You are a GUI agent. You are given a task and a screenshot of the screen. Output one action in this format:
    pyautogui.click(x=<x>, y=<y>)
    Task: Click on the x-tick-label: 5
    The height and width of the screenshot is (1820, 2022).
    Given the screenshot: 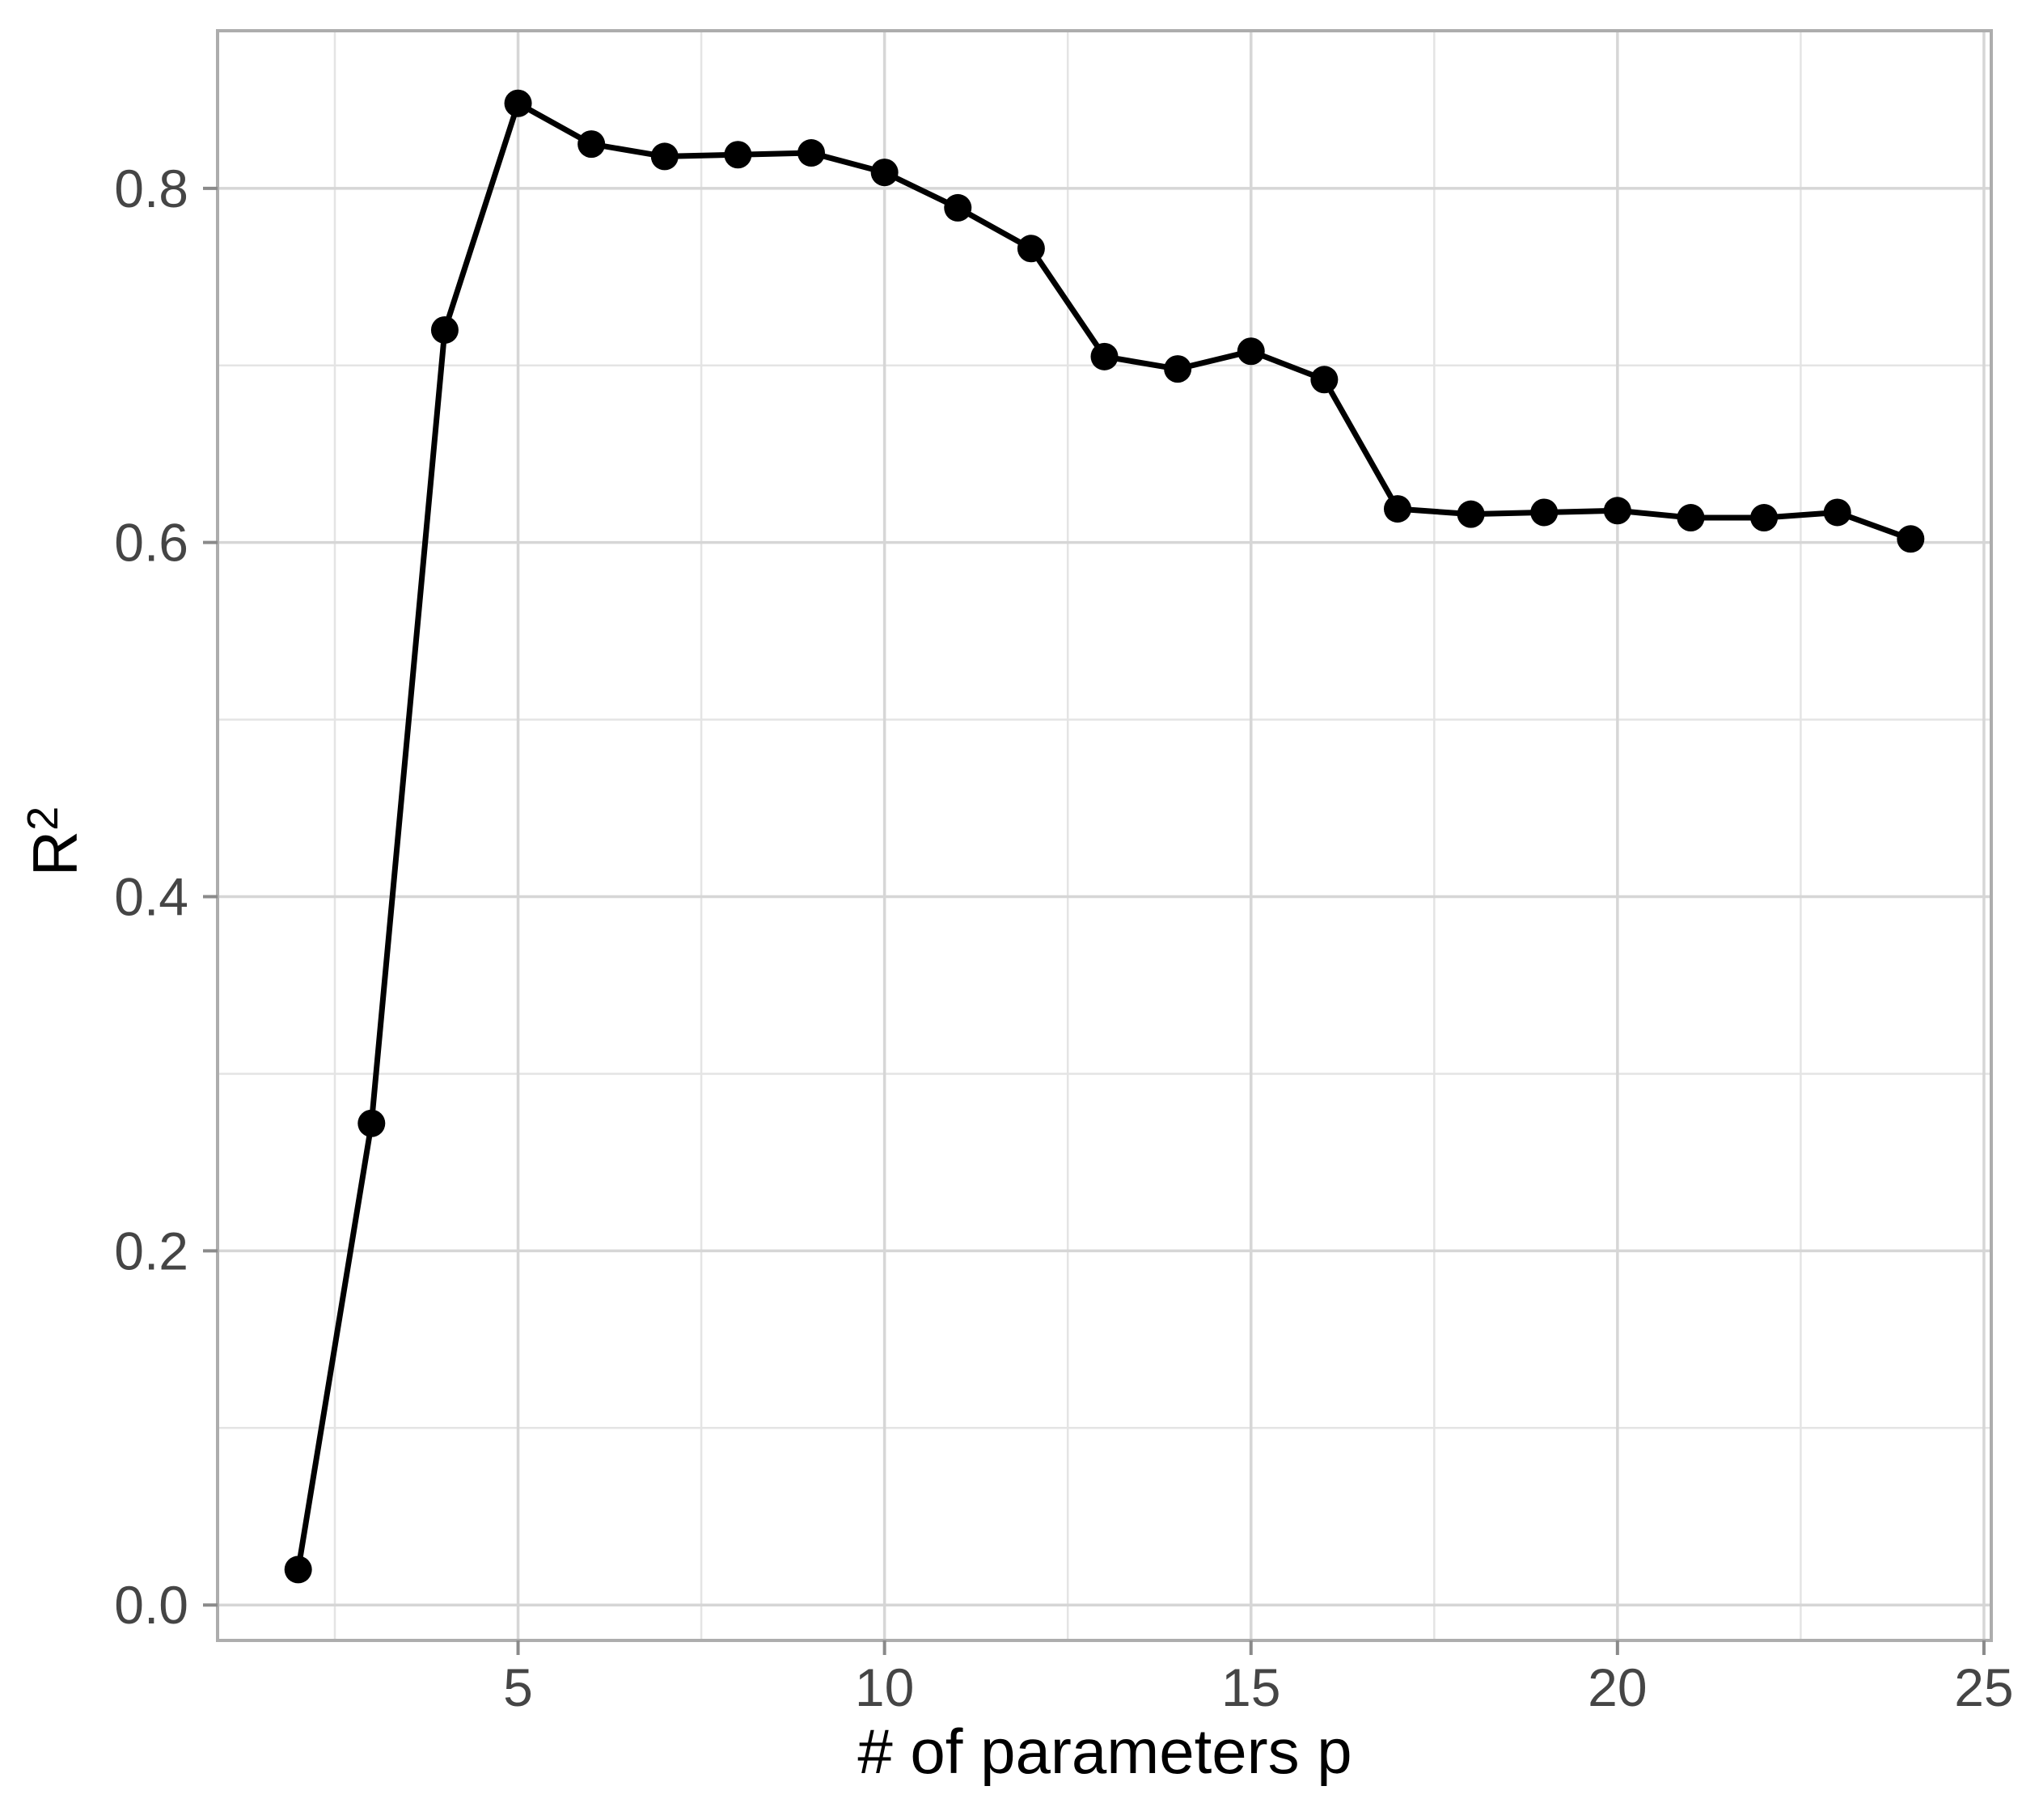 What is the action you would take?
    pyautogui.click(x=518, y=1687)
    